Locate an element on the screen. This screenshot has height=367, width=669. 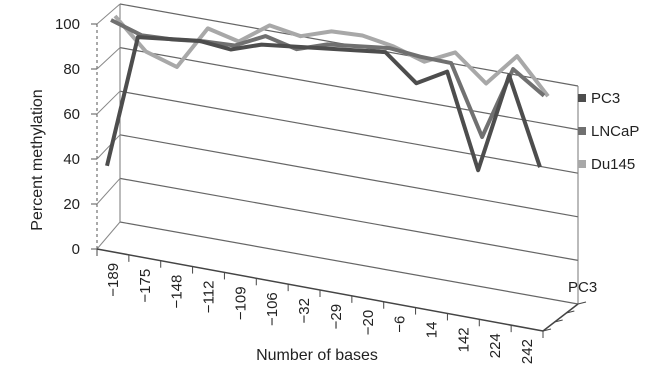
depth-axis-line is located at coordinates (560, 317).